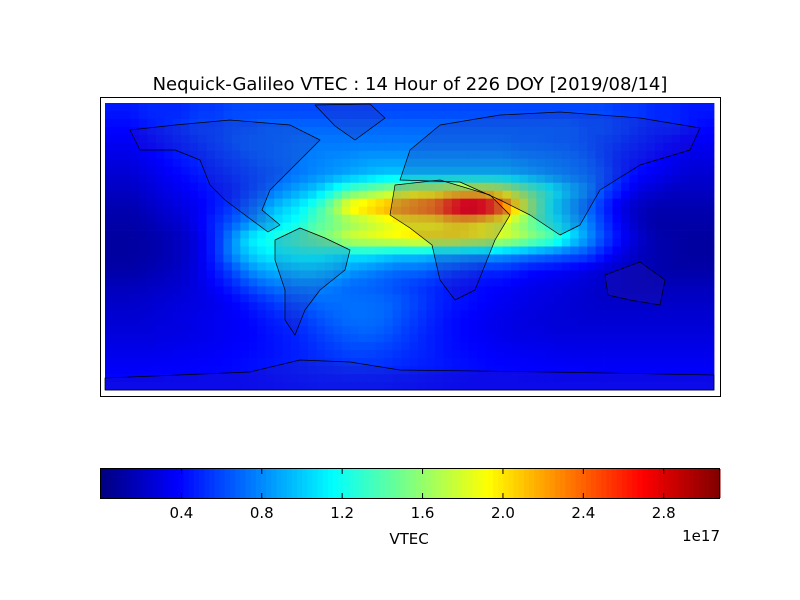 Image resolution: width=800 pixels, height=600 pixels. I want to click on colorbar-tick-label: 0.4, so click(181, 513).